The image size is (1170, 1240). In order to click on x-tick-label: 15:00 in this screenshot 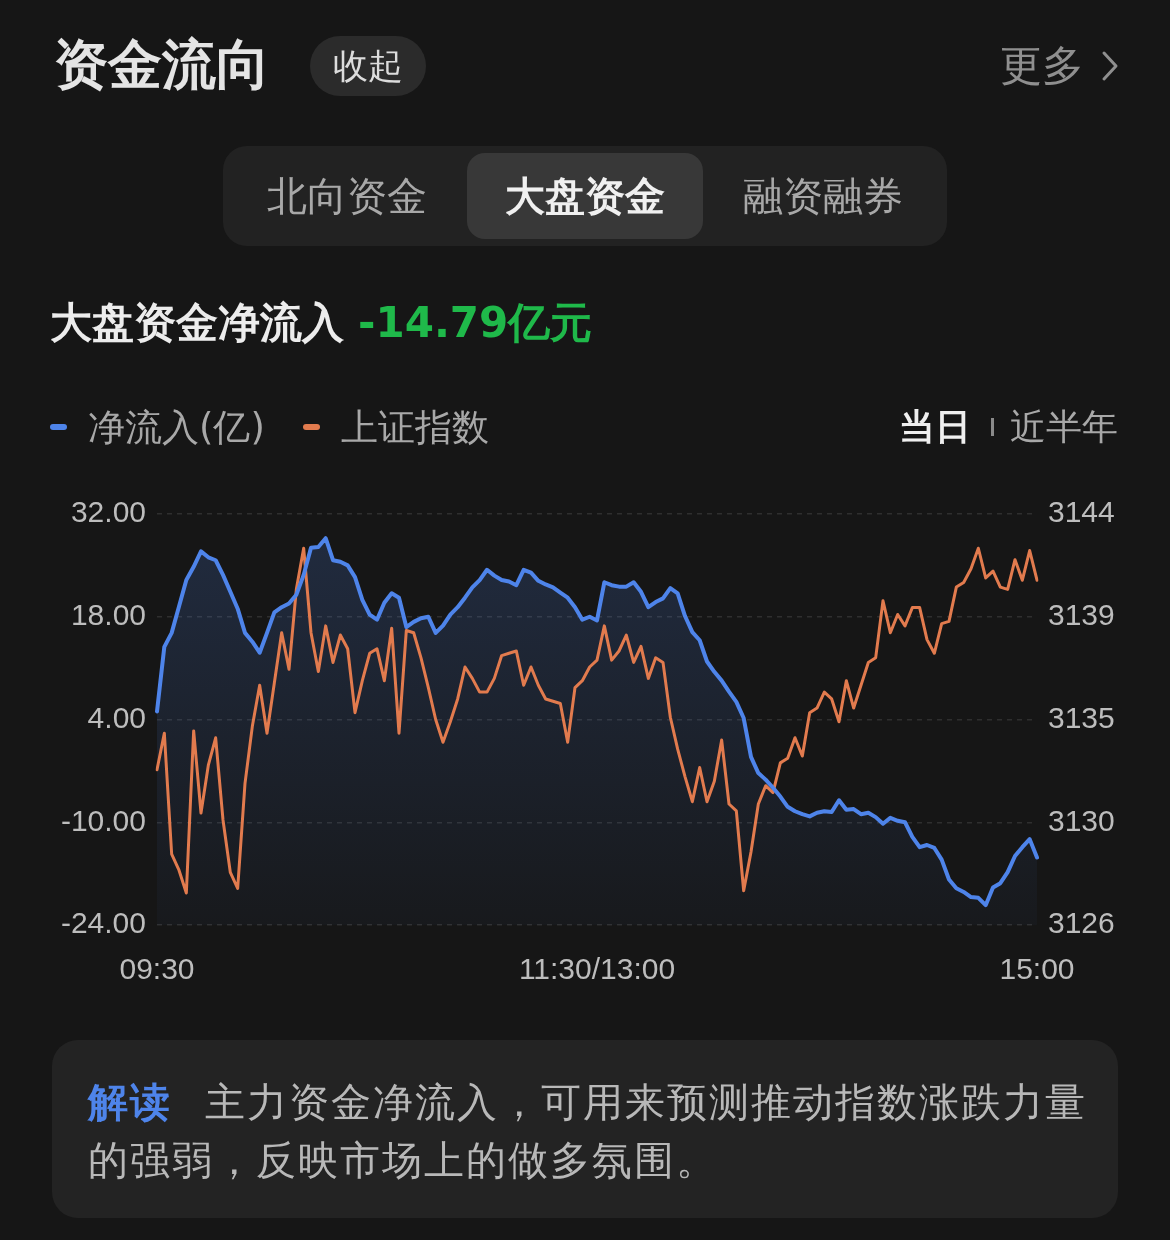, I will do `click(1037, 969)`.